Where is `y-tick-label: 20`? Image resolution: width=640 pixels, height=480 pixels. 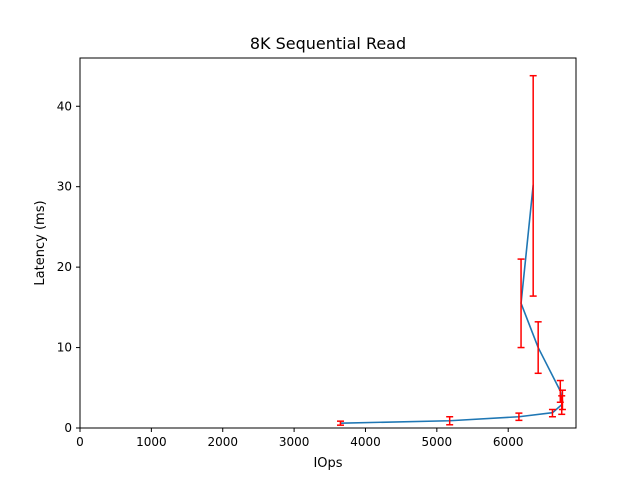
y-tick-label: 20 is located at coordinates (64, 267).